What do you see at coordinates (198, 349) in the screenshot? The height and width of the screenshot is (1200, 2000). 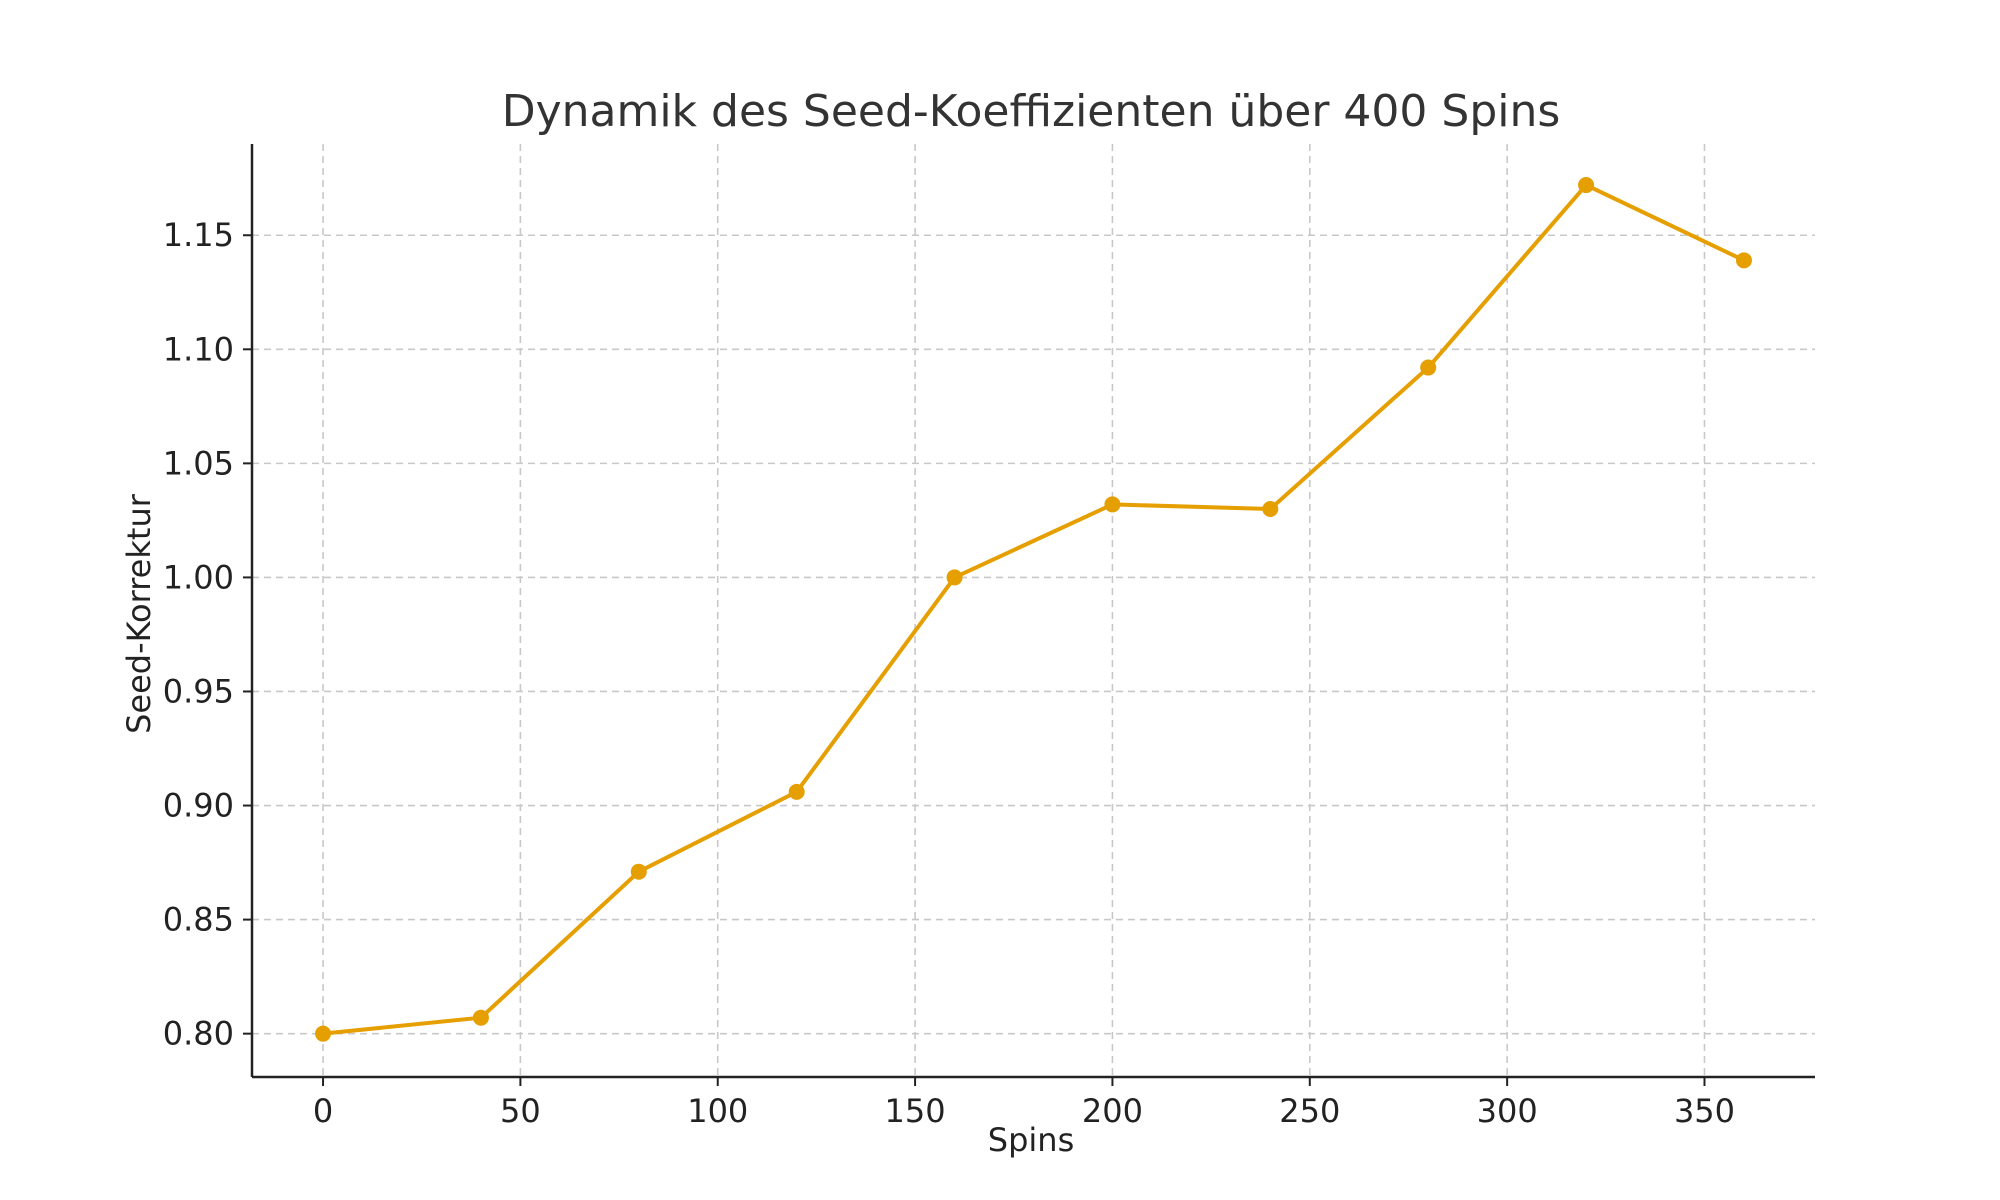 I see `y-tick-label: 1.10` at bounding box center [198, 349].